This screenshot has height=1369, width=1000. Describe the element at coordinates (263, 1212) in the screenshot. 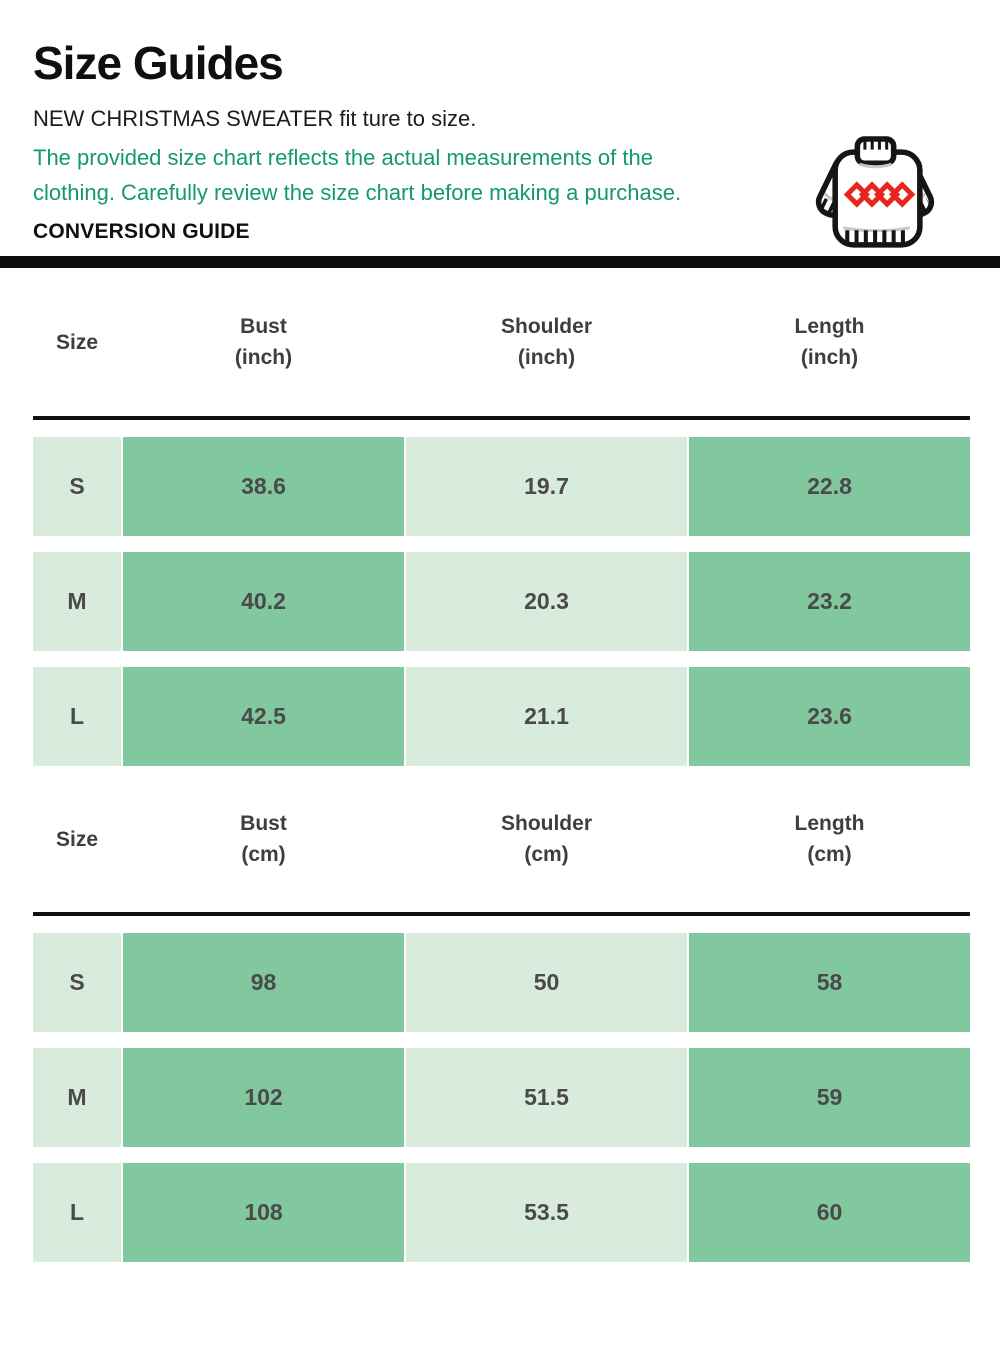

I see `bust-cell: 108` at that location.